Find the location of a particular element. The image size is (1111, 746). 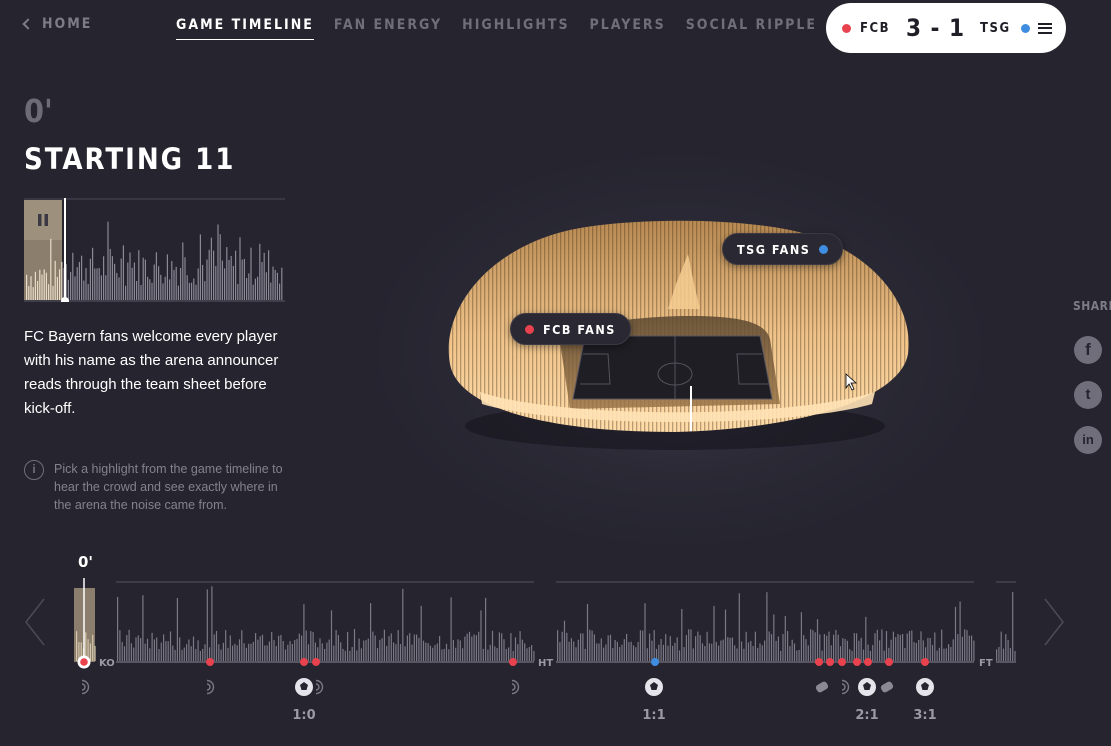

pause-icon is located at coordinates (43, 220).